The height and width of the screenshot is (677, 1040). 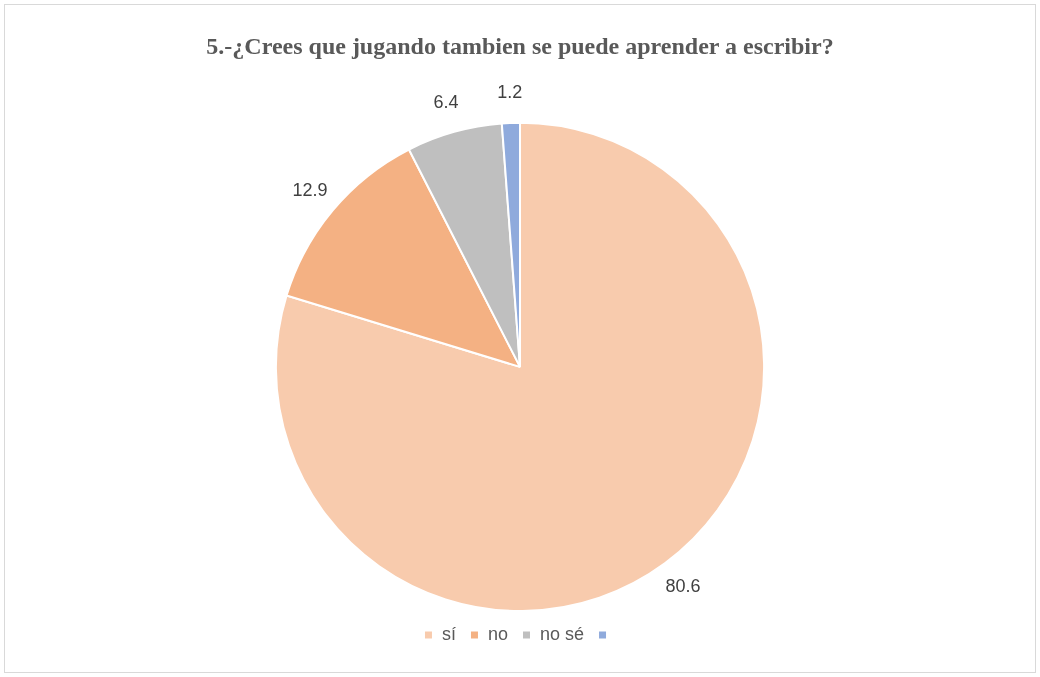 I want to click on data-label: 6.4, so click(x=446, y=101).